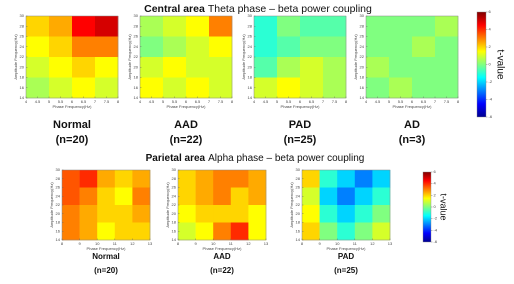  What do you see at coordinates (213, 243) in the screenshot?
I see `x-tick-label: 10` at bounding box center [213, 243].